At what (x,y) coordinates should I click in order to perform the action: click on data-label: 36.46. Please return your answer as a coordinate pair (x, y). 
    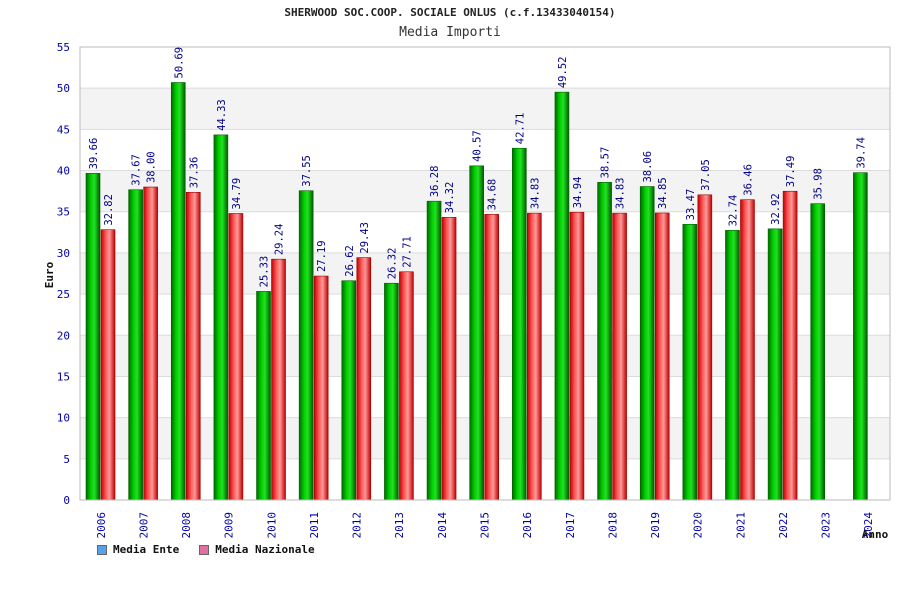
    Looking at the image, I should click on (748, 180).